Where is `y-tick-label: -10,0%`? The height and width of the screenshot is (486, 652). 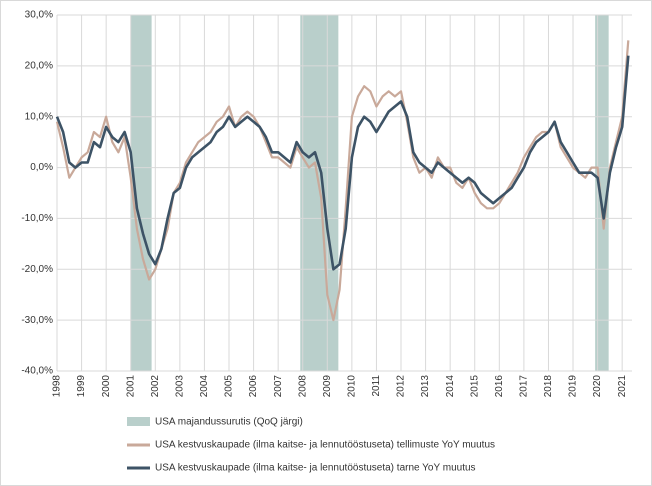
y-tick-label: -10,0% is located at coordinates (37, 218).